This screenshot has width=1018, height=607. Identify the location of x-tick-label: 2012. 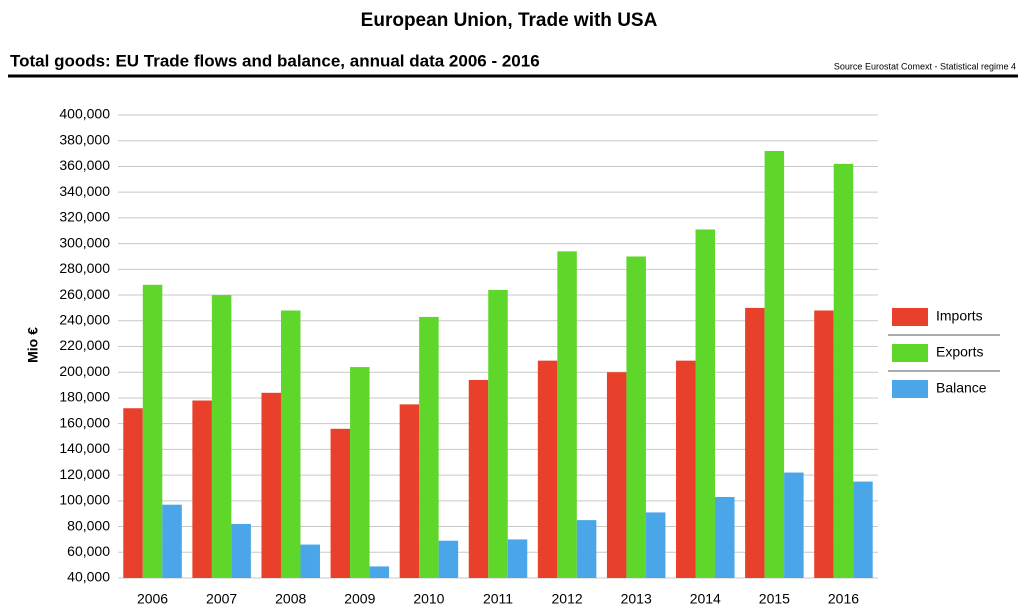
(567, 599).